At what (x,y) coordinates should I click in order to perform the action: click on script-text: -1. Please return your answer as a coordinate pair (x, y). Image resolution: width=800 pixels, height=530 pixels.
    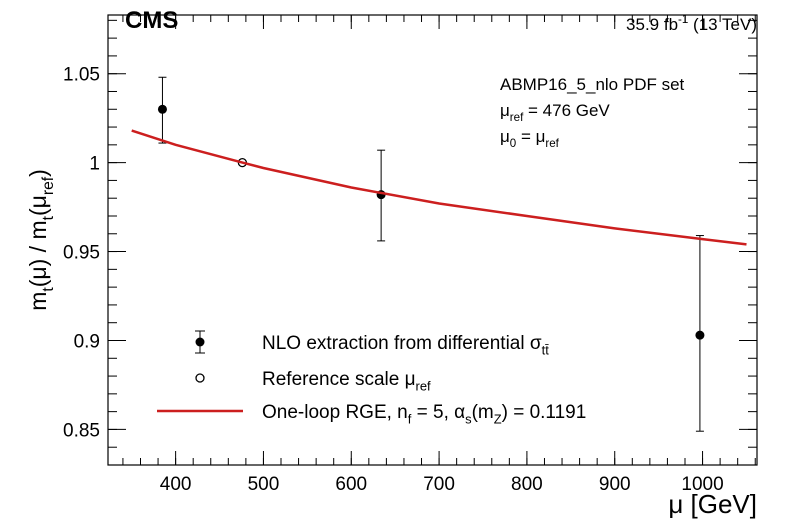
    Looking at the image, I should click on (683, 20).